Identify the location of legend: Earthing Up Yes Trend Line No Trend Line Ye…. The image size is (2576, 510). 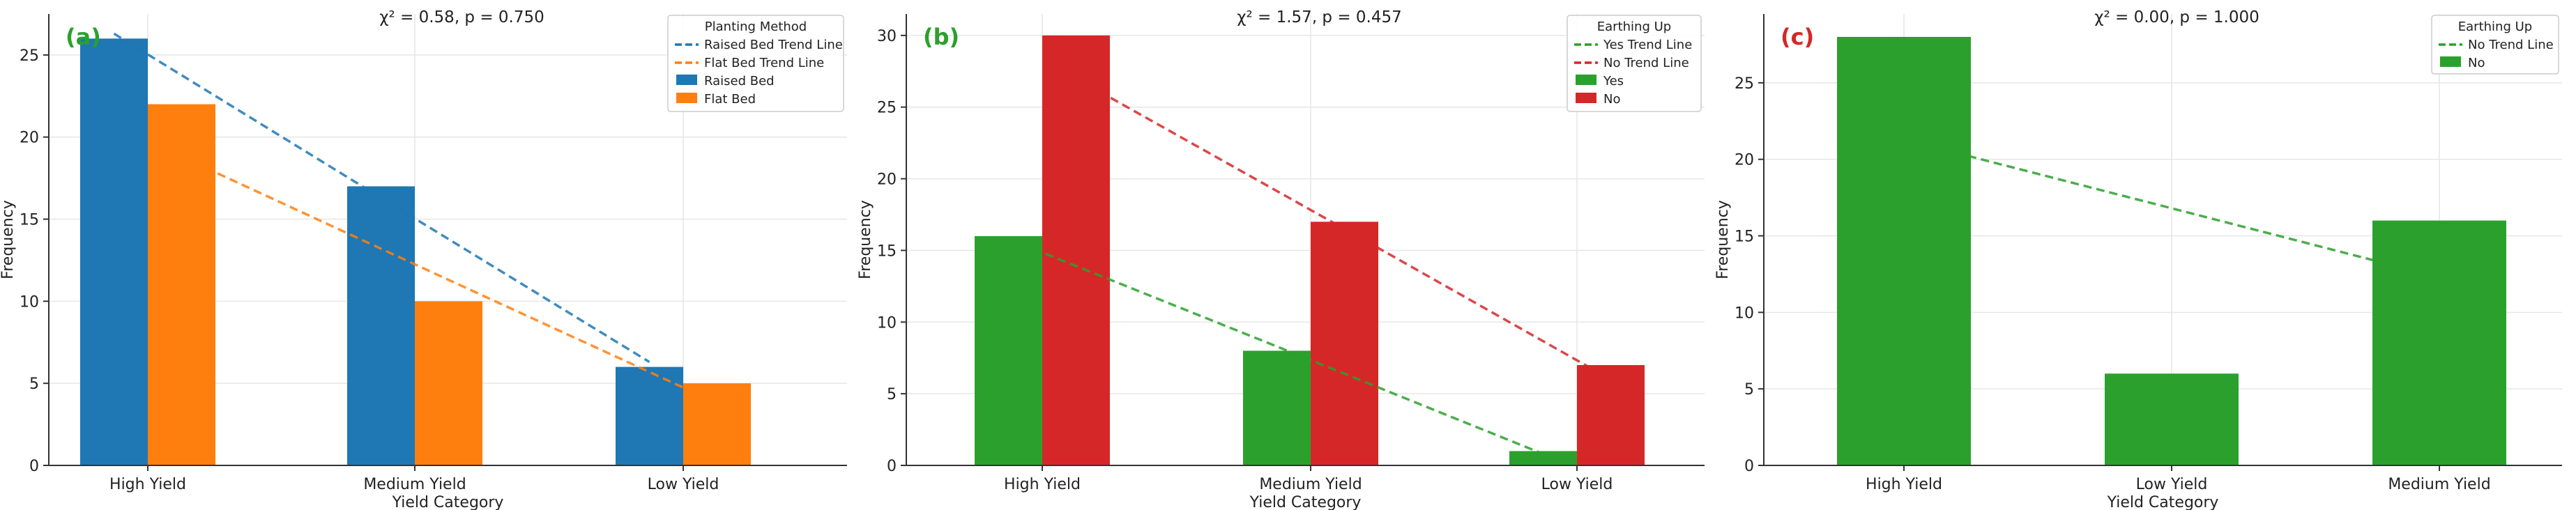
(1635, 63).